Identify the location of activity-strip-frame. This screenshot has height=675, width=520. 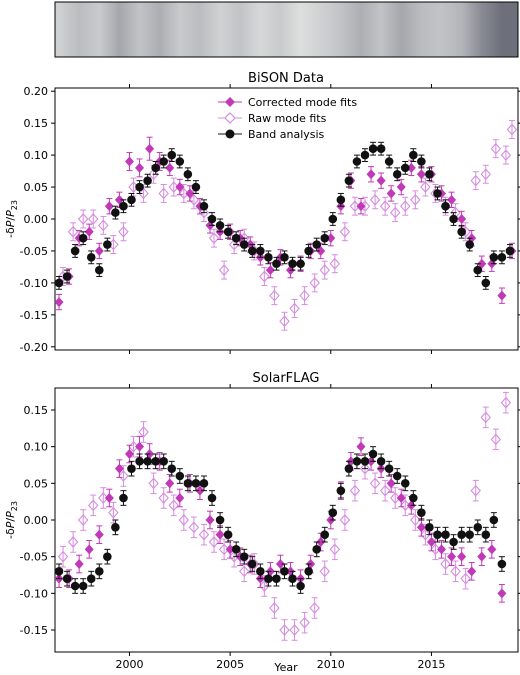
(286, 29).